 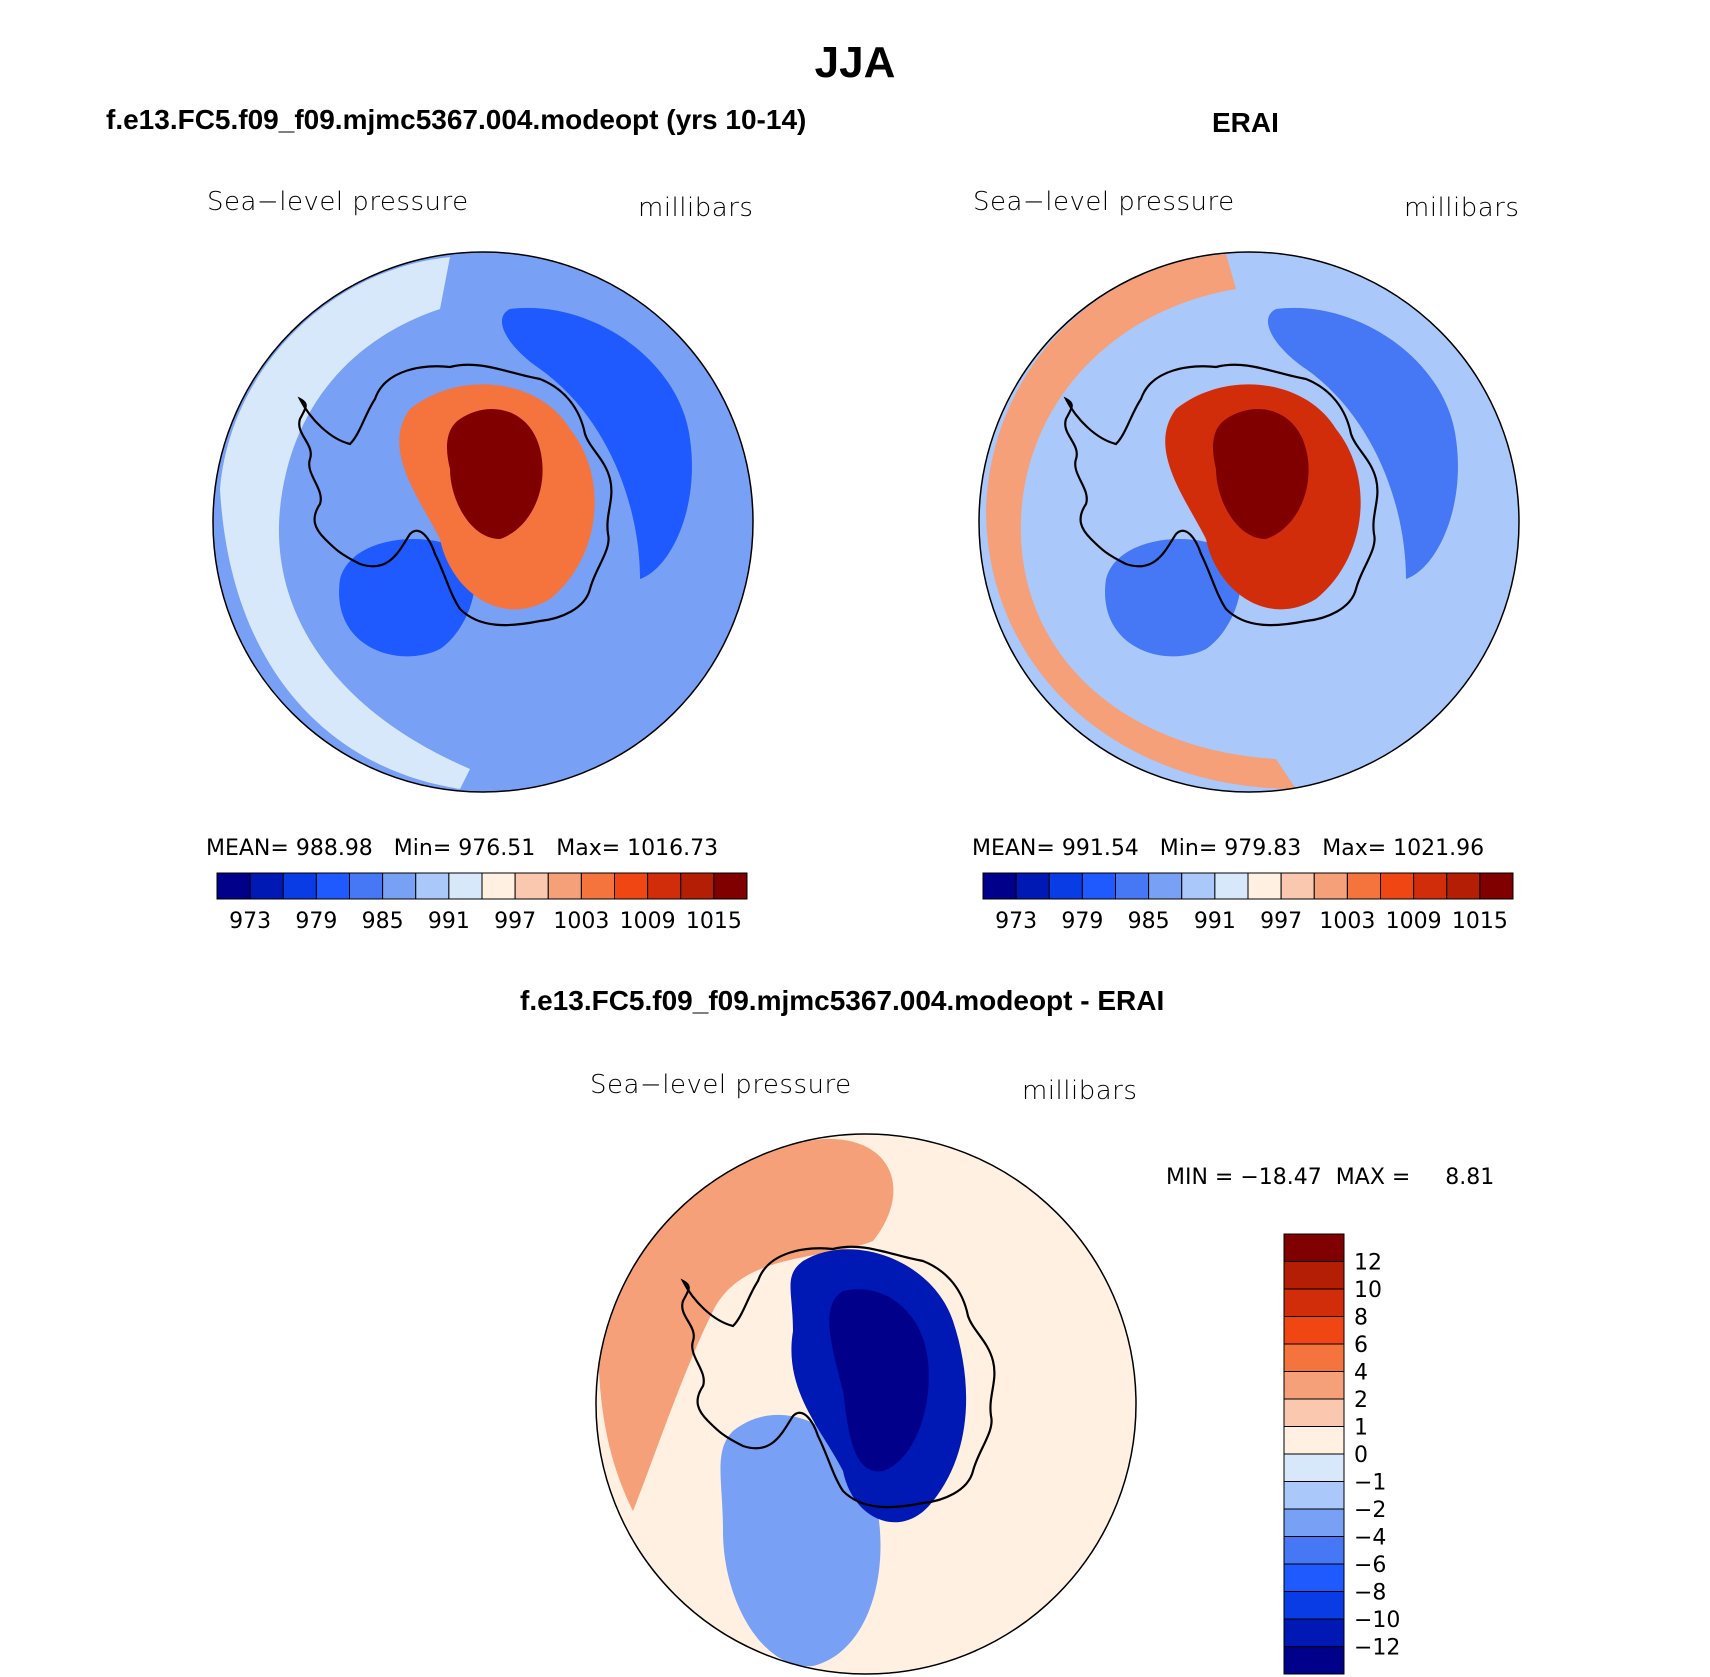 What do you see at coordinates (1080, 1091) in the screenshot?
I see `panel-3-units: millibars` at bounding box center [1080, 1091].